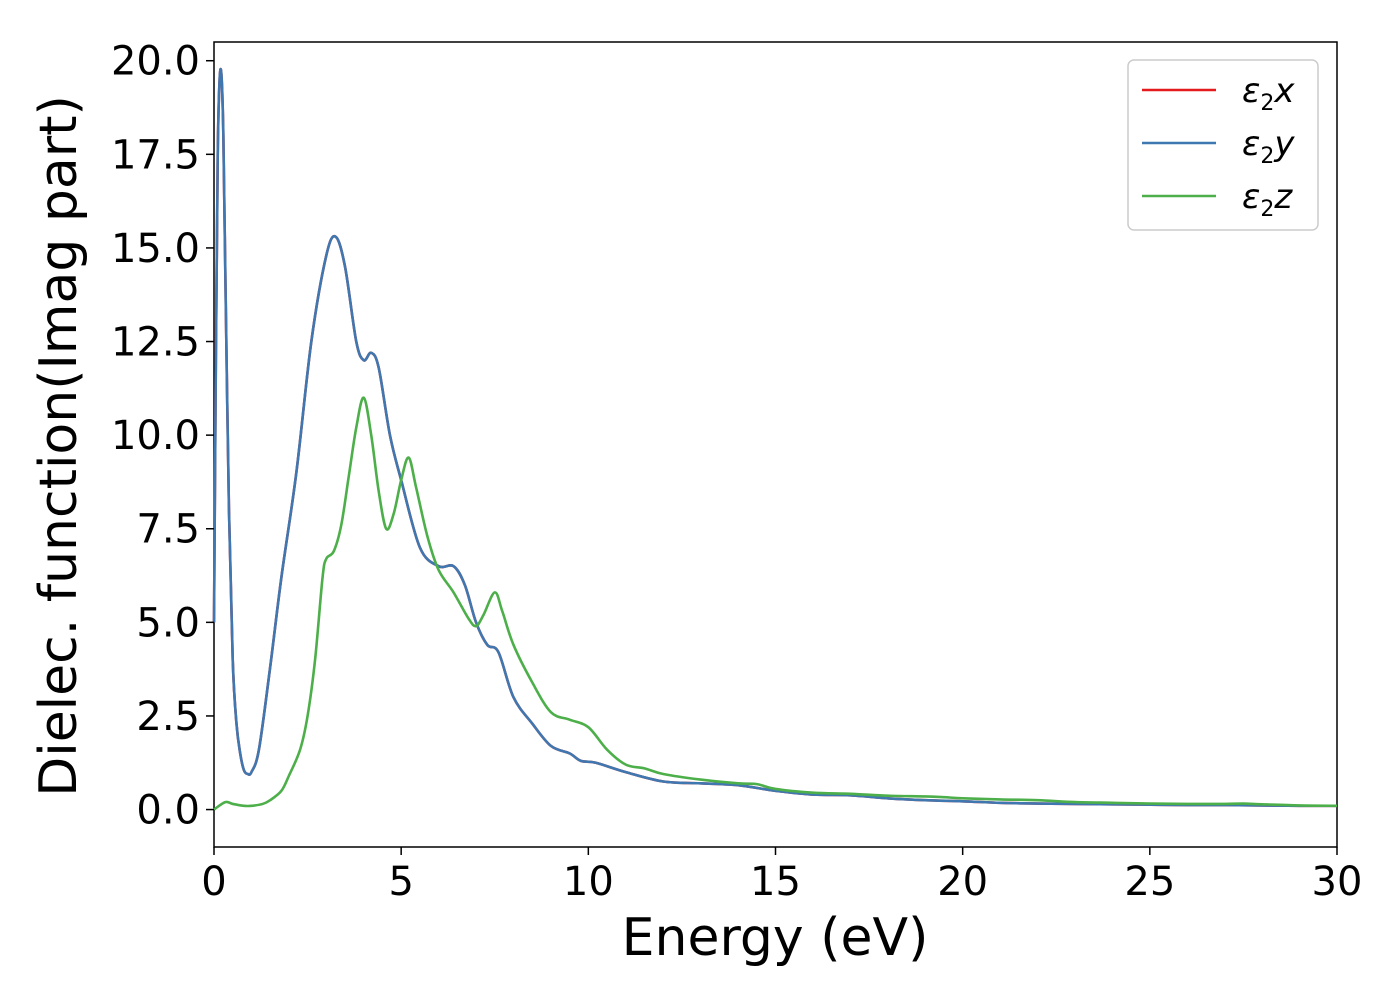 This screenshot has width=1400, height=1000. Describe the element at coordinates (155, 249) in the screenshot. I see `y-tick-label: 15.0` at that location.